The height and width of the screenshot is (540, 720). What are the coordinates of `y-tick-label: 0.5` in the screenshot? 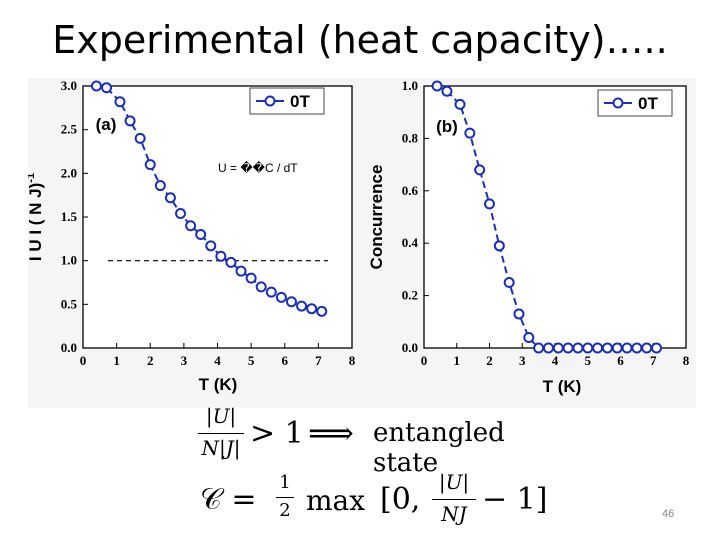 It's located at (69, 303).